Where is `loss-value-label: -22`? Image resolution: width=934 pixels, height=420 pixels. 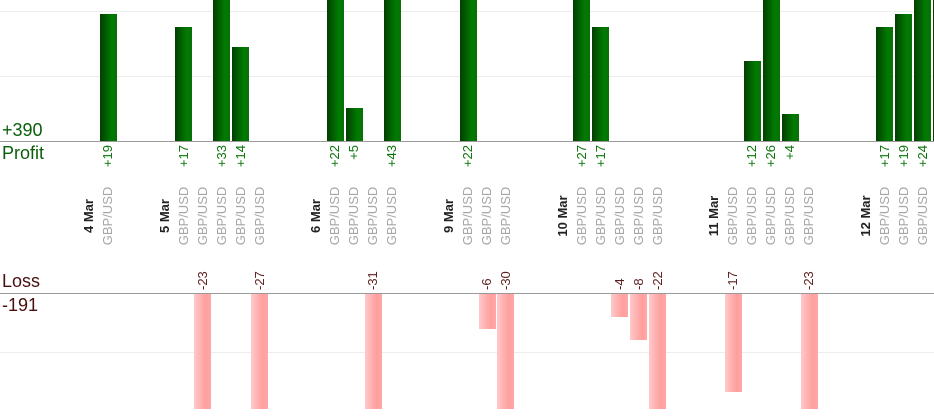
loss-value-label: -22 is located at coordinates (657, 280).